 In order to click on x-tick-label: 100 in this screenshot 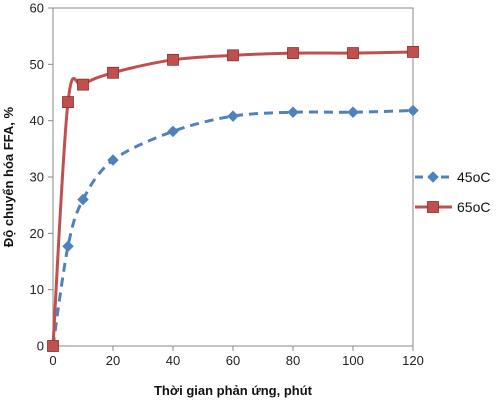, I will do `click(353, 360)`.